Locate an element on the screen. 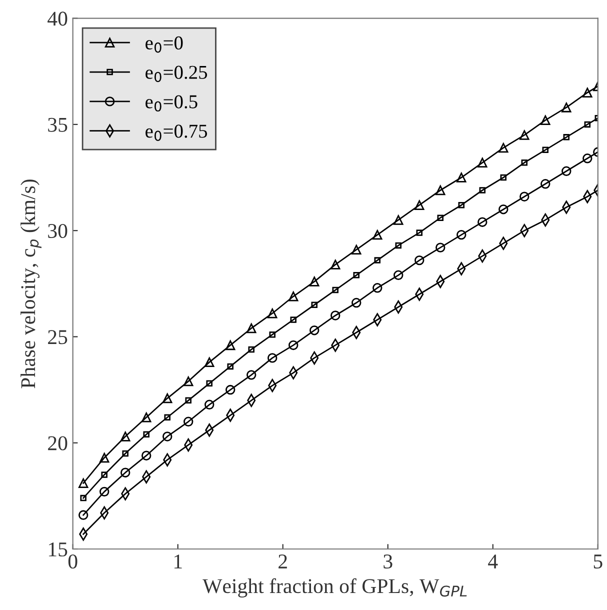  y-tick-label: 15 is located at coordinates (58, 549).